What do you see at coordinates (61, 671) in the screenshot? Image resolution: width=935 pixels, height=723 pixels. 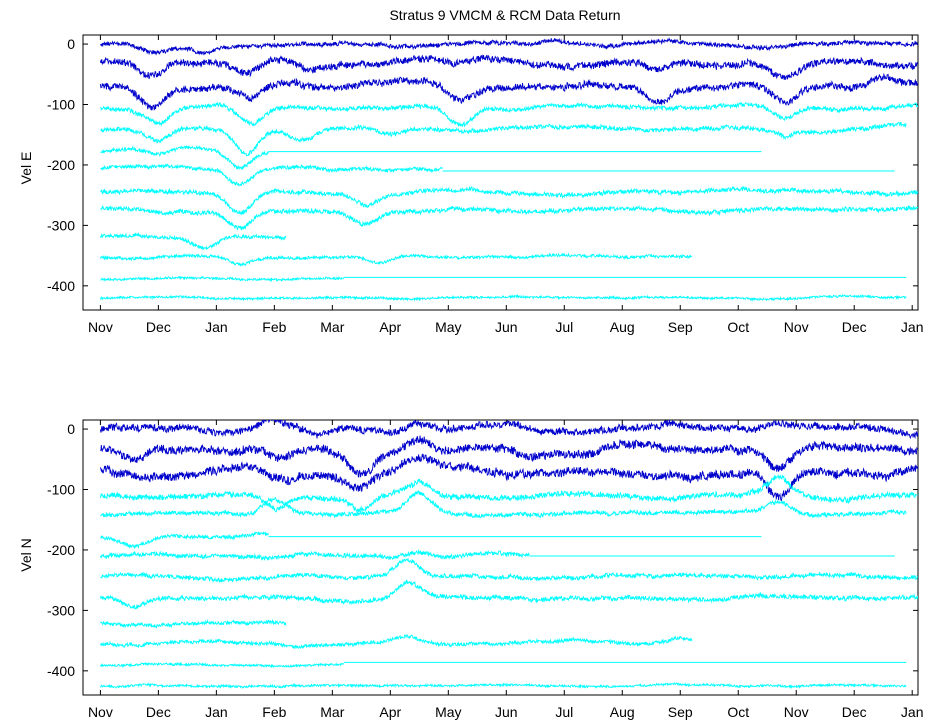 I see `vel-n-y-tick-label: -400` at bounding box center [61, 671].